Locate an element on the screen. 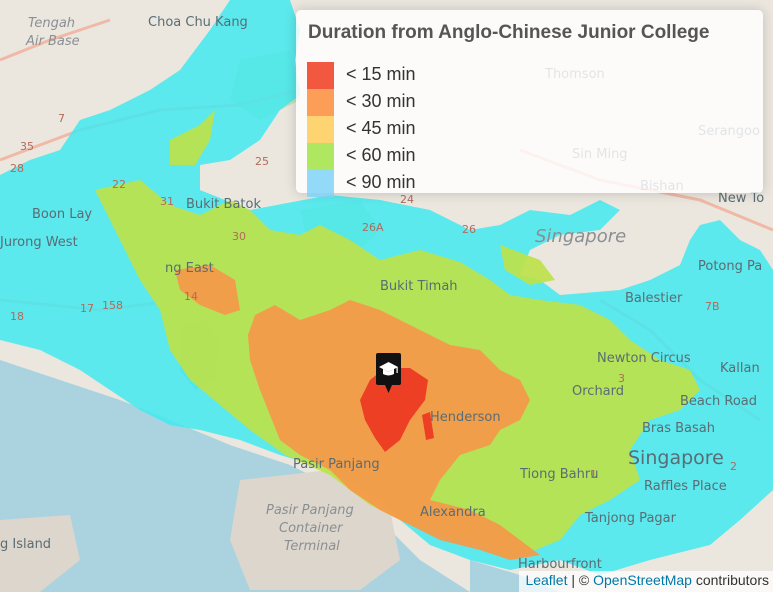 This screenshot has height=592, width=773. label-bukit-batok: Bukit Batok is located at coordinates (223, 204).